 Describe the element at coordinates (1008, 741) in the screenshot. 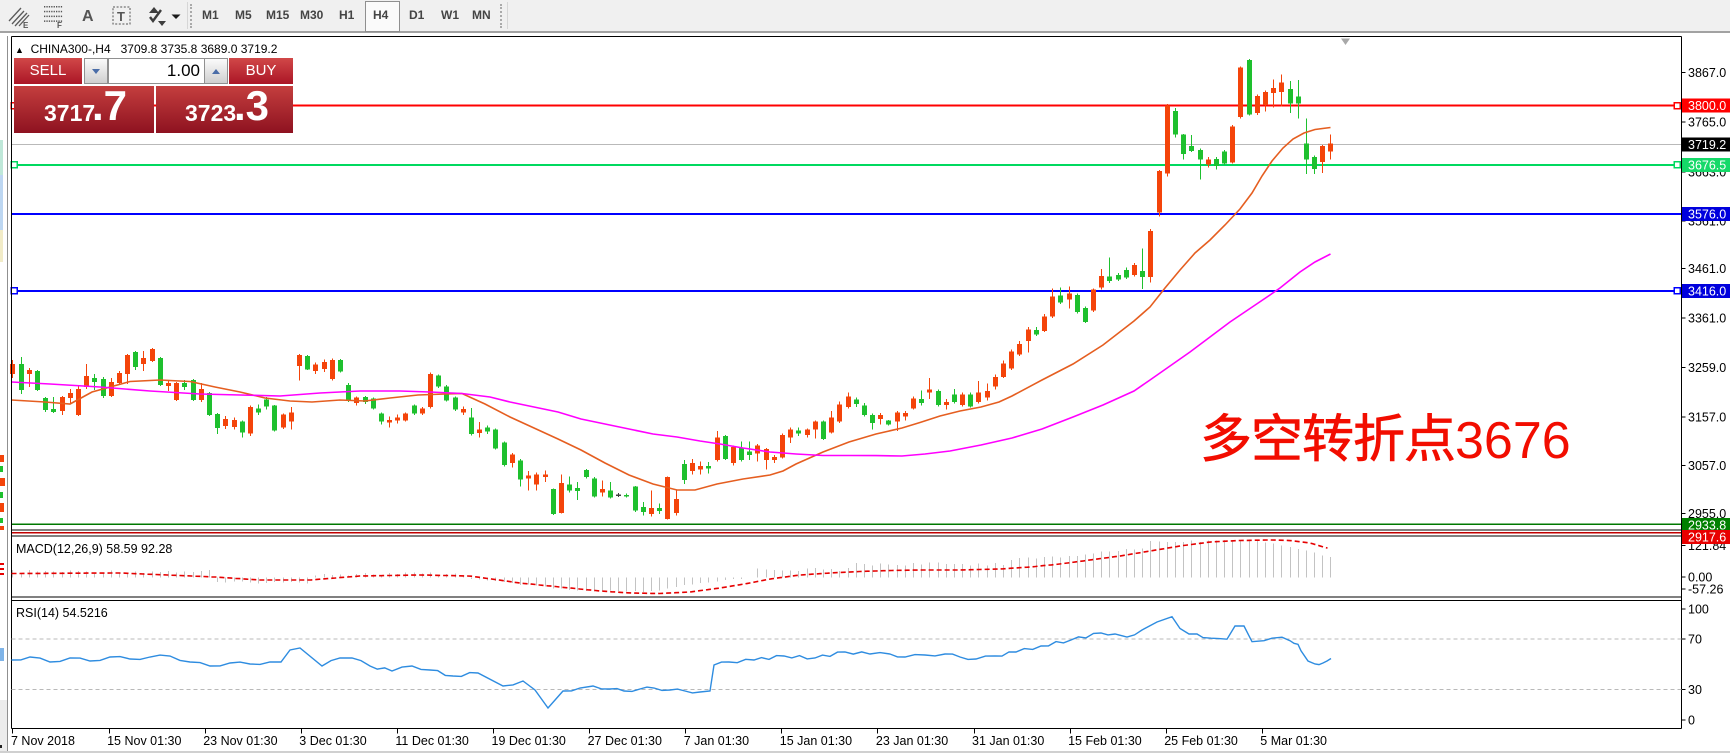

I see `svg-text: 31 Jan 01:30` at that location.